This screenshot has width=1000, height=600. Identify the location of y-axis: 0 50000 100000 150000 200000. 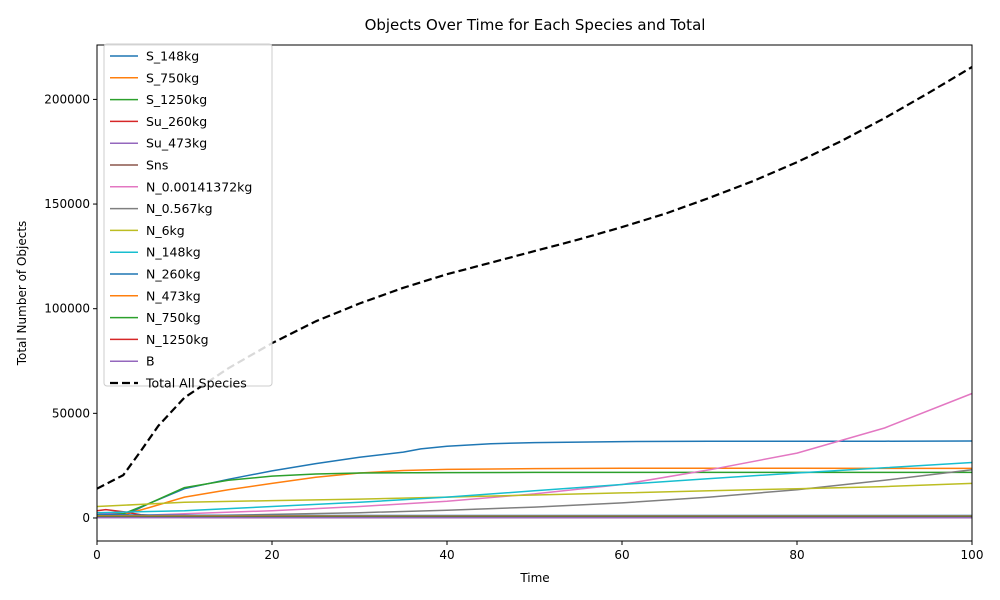
(70, 308).